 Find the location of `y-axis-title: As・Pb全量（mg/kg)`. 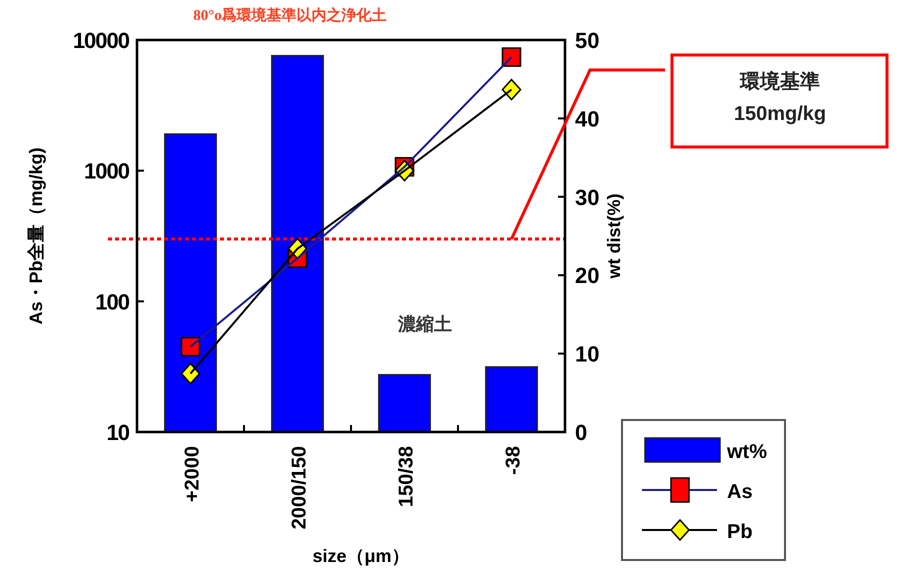

y-axis-title: As・Pb全量（mg/kg) is located at coordinates (36, 236).